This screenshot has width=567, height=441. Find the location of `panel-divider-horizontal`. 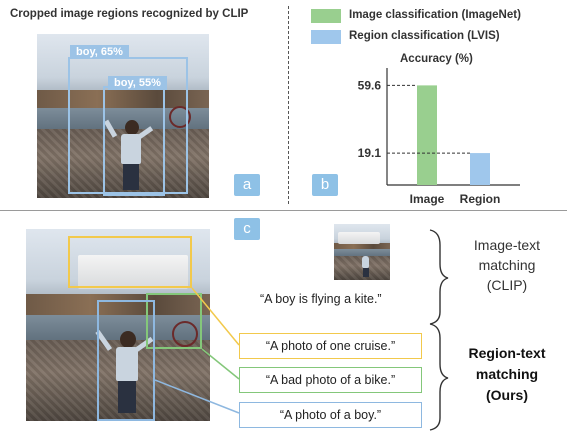

panel-divider-horizontal is located at coordinates (283, 210).